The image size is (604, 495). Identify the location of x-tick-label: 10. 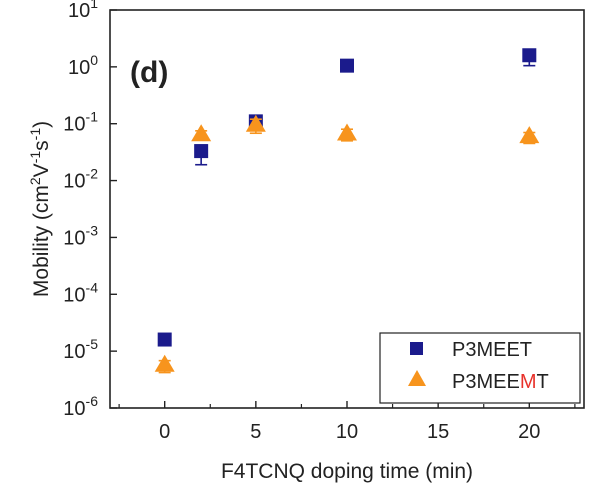
(347, 432).